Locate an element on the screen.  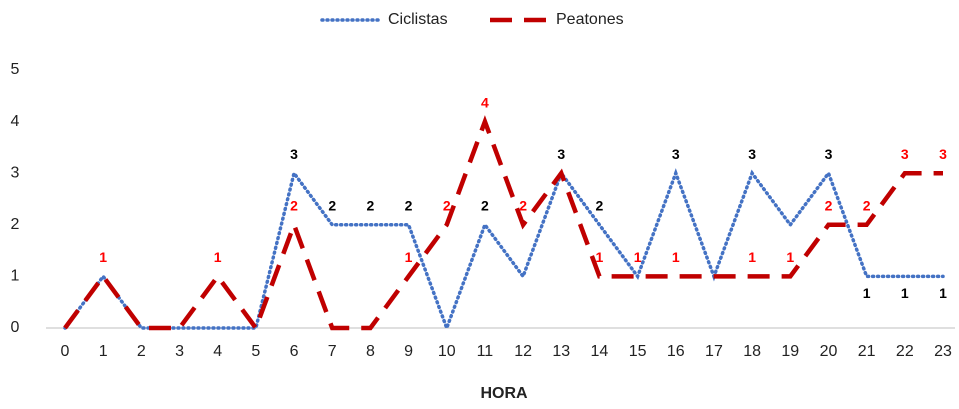
x-tick-label: 11 is located at coordinates (485, 351).